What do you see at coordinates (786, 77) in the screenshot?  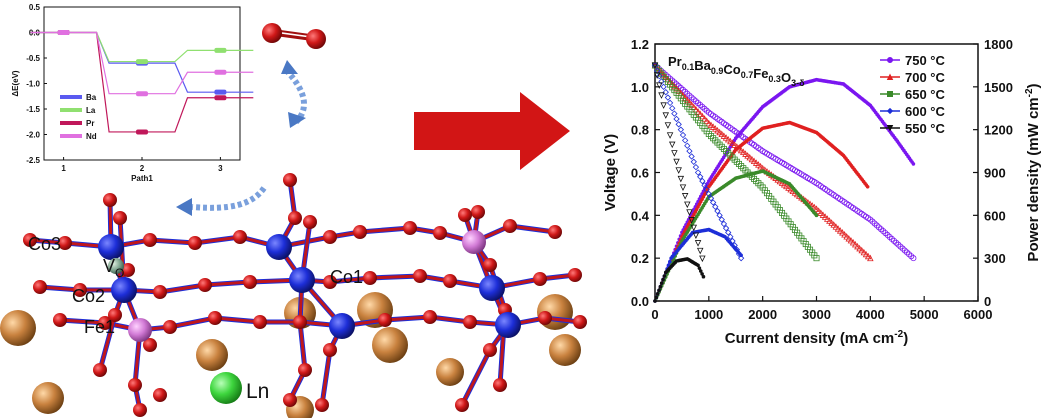 I see `title-element: O` at bounding box center [786, 77].